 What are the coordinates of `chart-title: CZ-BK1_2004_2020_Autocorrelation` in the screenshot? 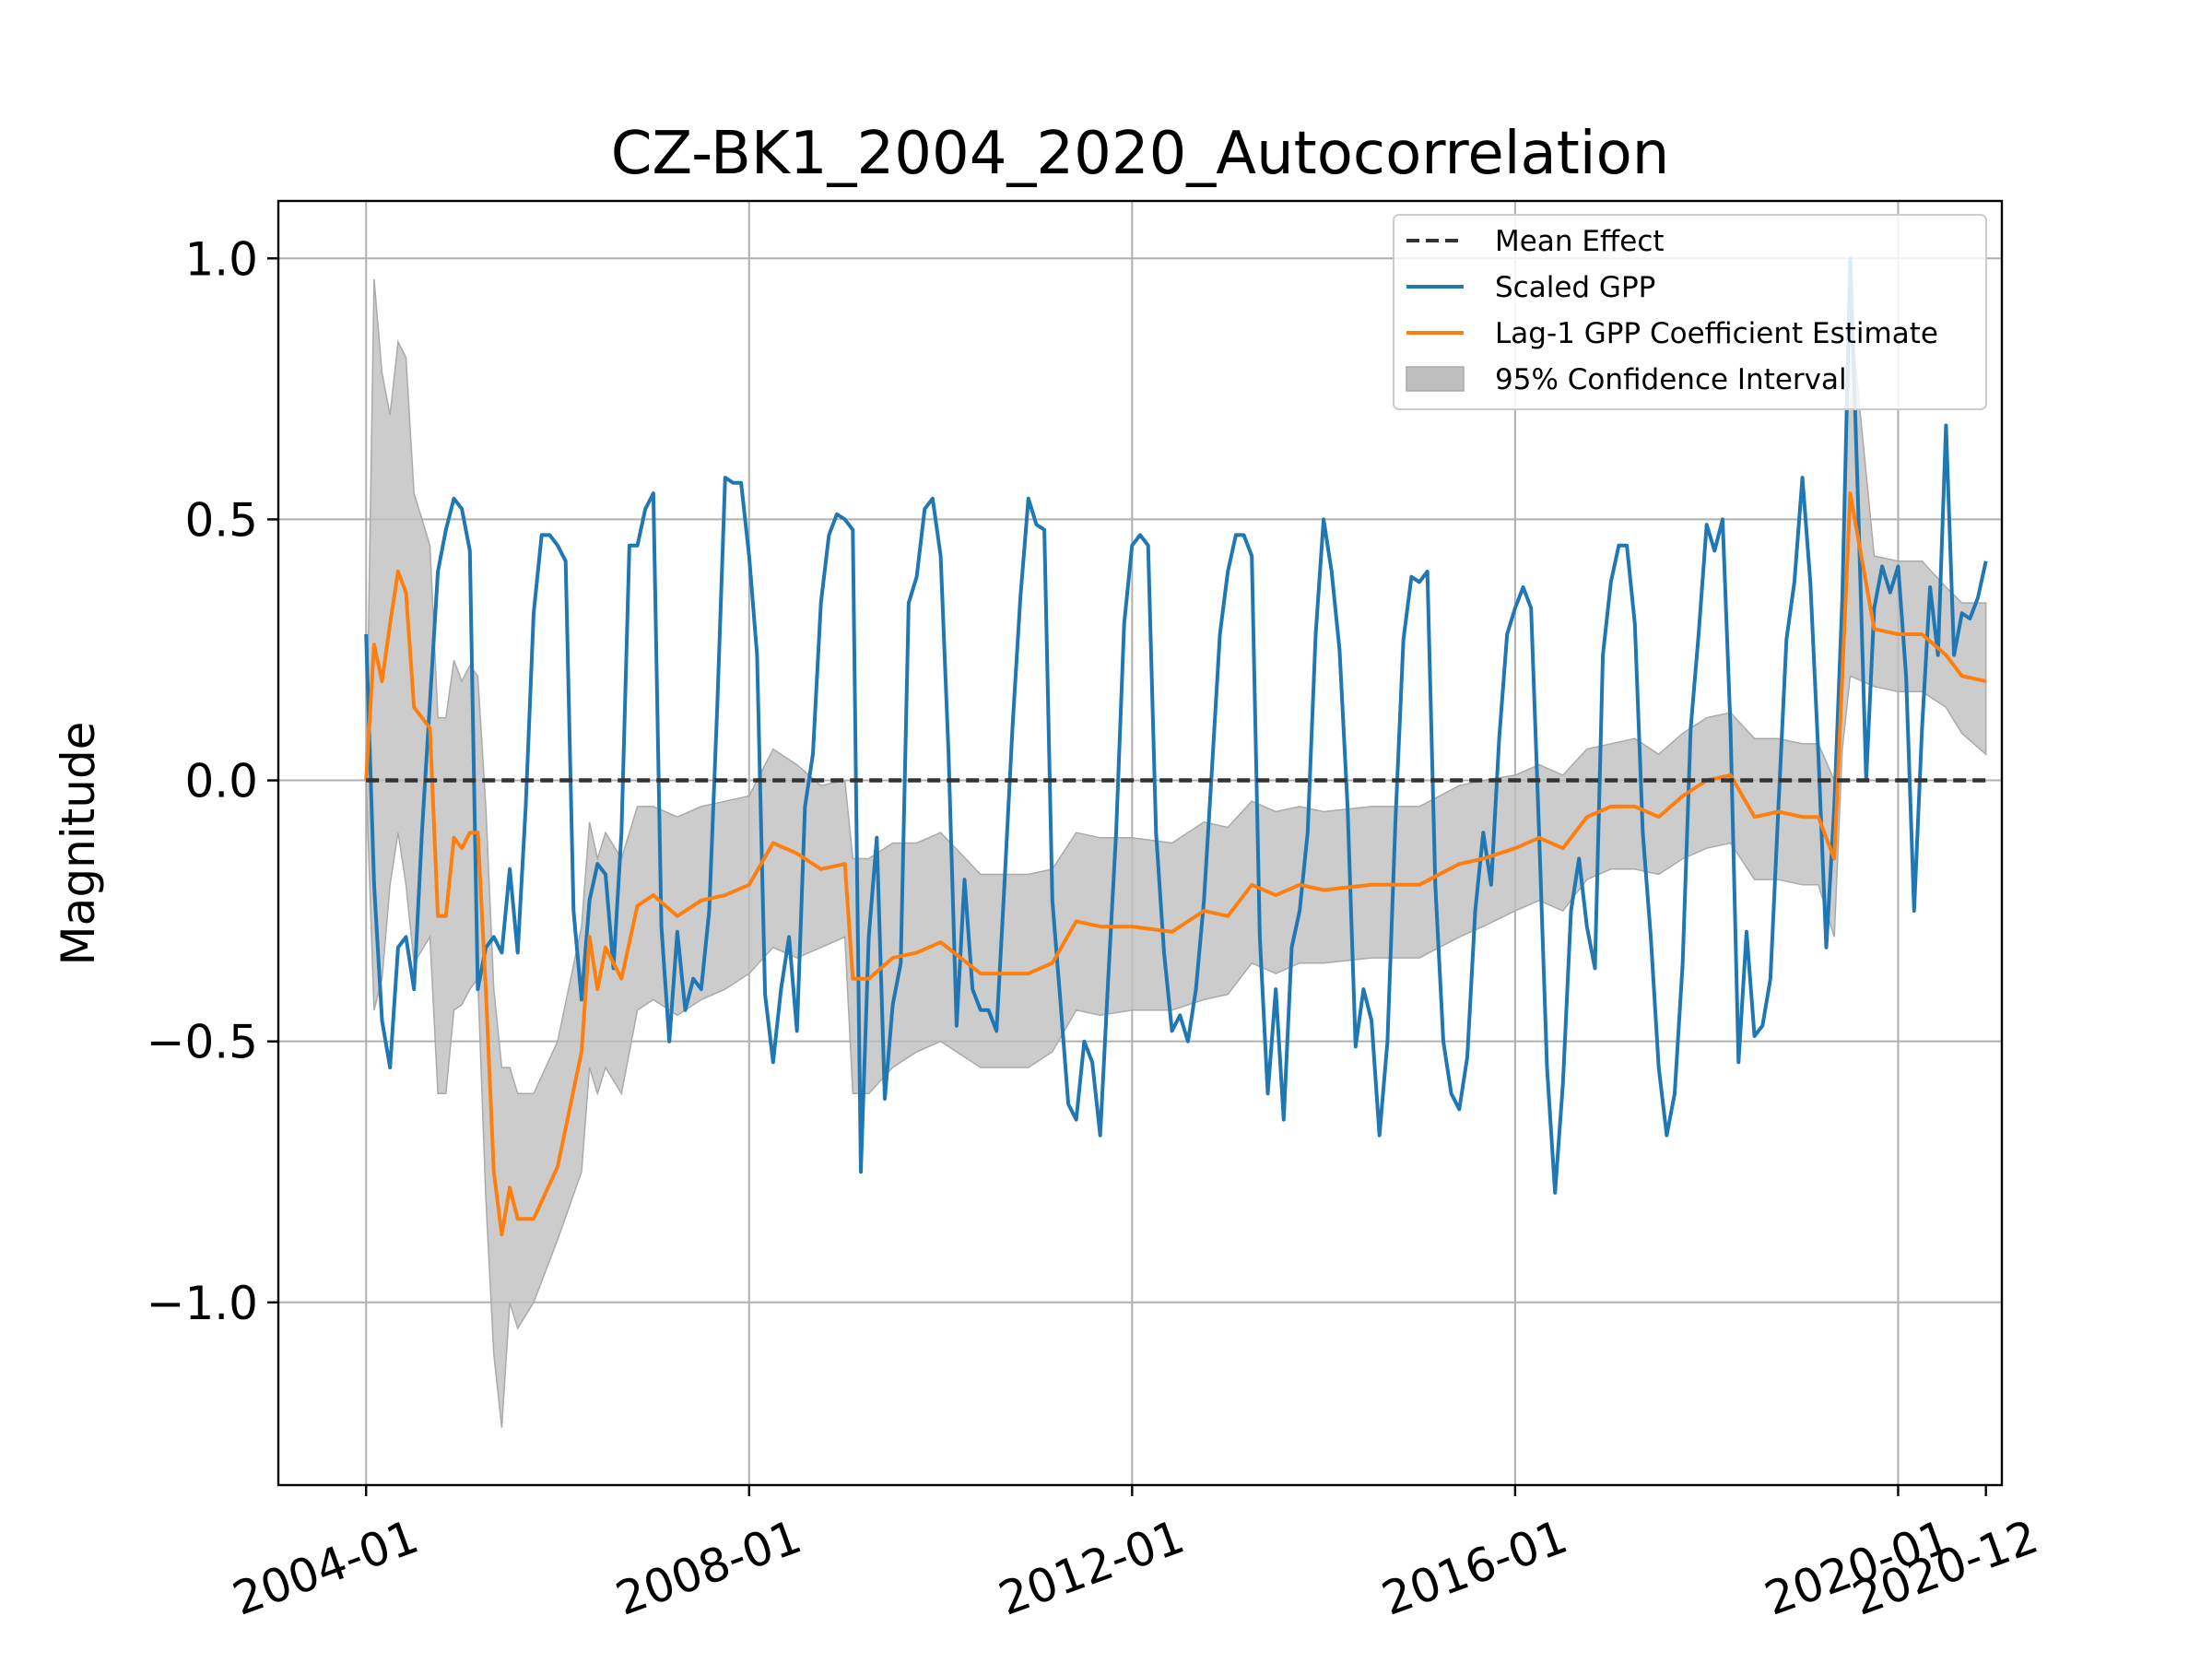 It's located at (1140, 154).